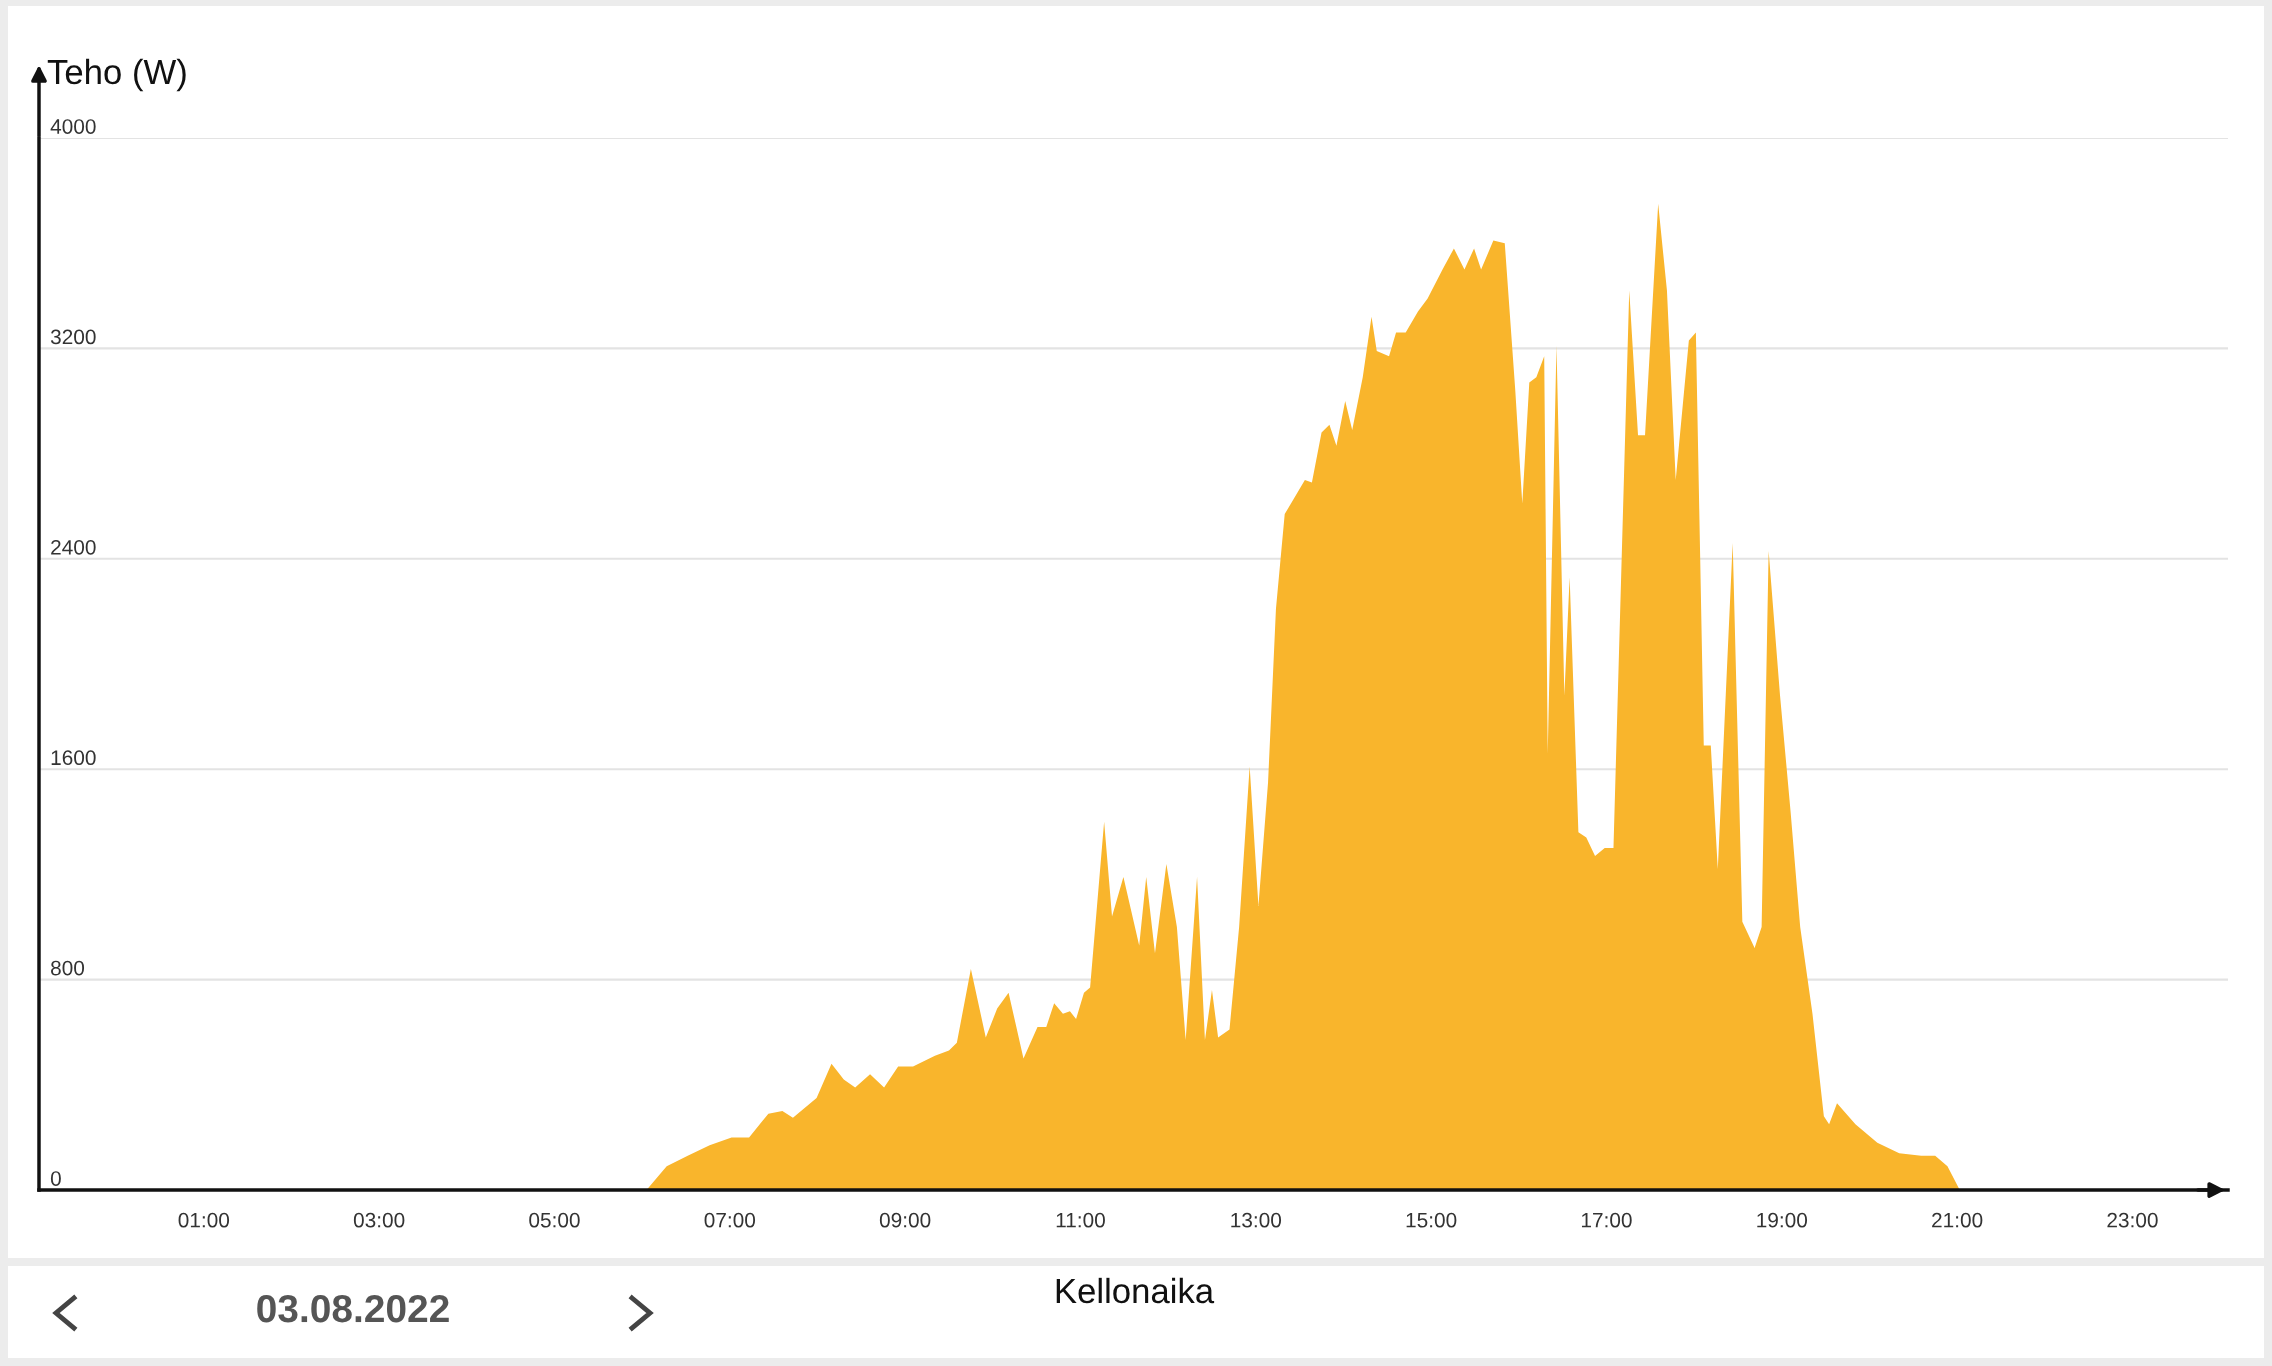 The image size is (2272, 1366). What do you see at coordinates (204, 1220) in the screenshot?
I see `x-tick-label: 01:00` at bounding box center [204, 1220].